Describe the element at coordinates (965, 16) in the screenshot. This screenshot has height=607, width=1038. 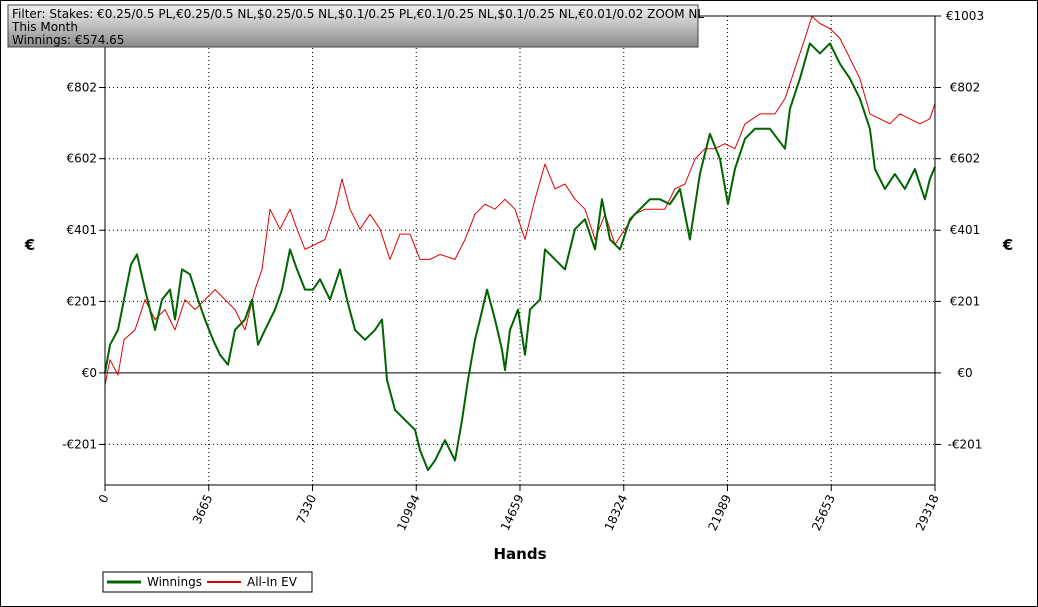
I see `y-tick-label-right: €1003` at that location.